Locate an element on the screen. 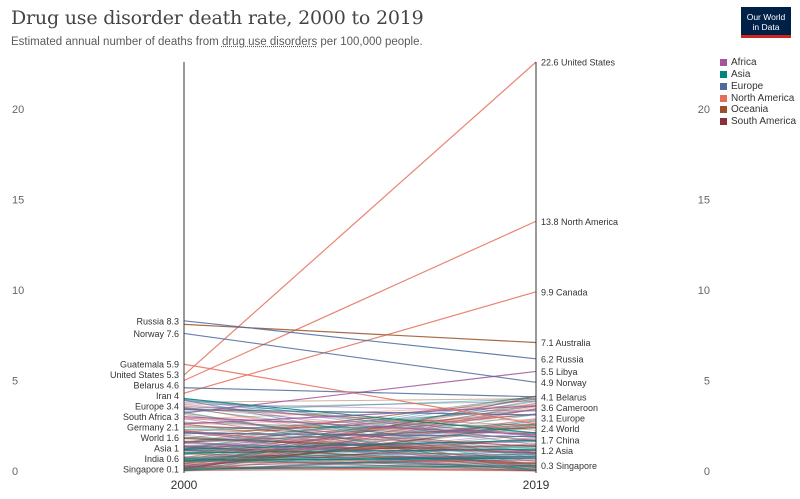  right-label-canada: 9.9 Canada is located at coordinates (564, 292).